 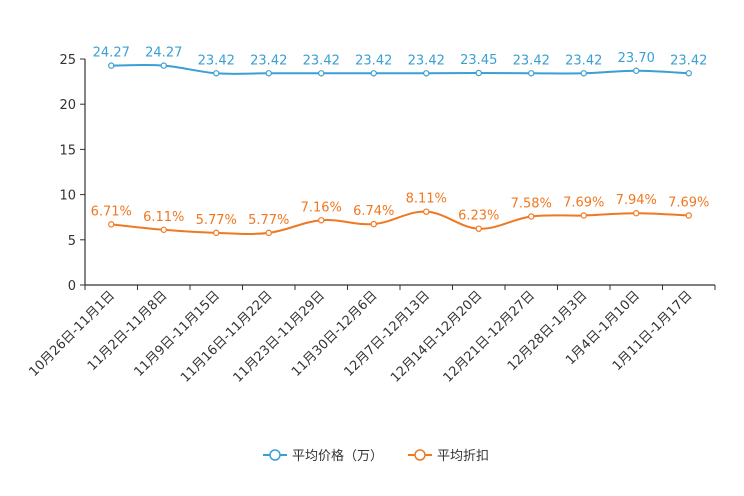 I want to click on x-tick-label: 12月21日-12月27日, so click(x=489, y=336).